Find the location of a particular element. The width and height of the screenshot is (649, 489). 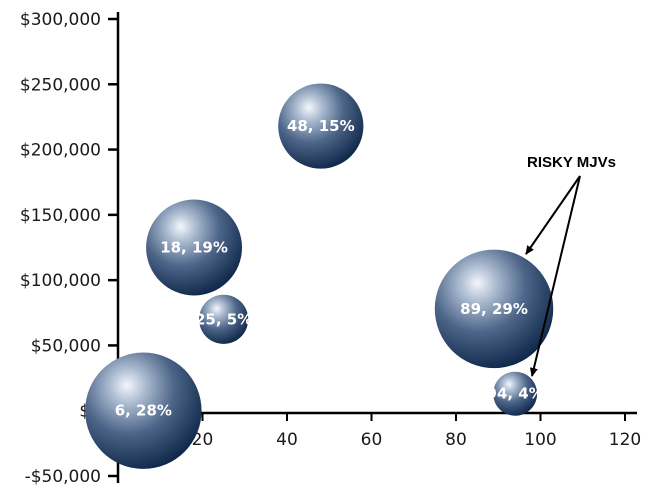

bubble-label: 48, 15% is located at coordinates (321, 126).